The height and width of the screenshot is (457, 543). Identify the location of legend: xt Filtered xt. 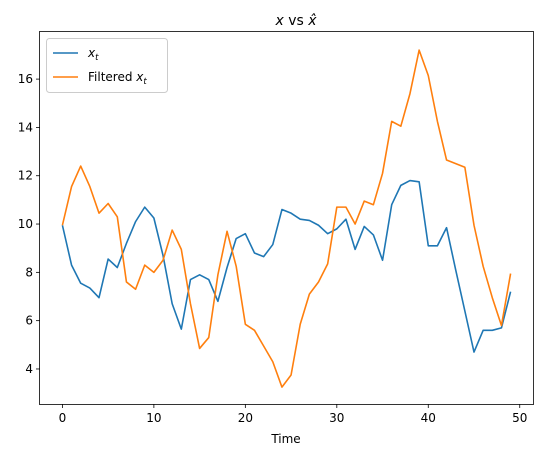
(107, 65).